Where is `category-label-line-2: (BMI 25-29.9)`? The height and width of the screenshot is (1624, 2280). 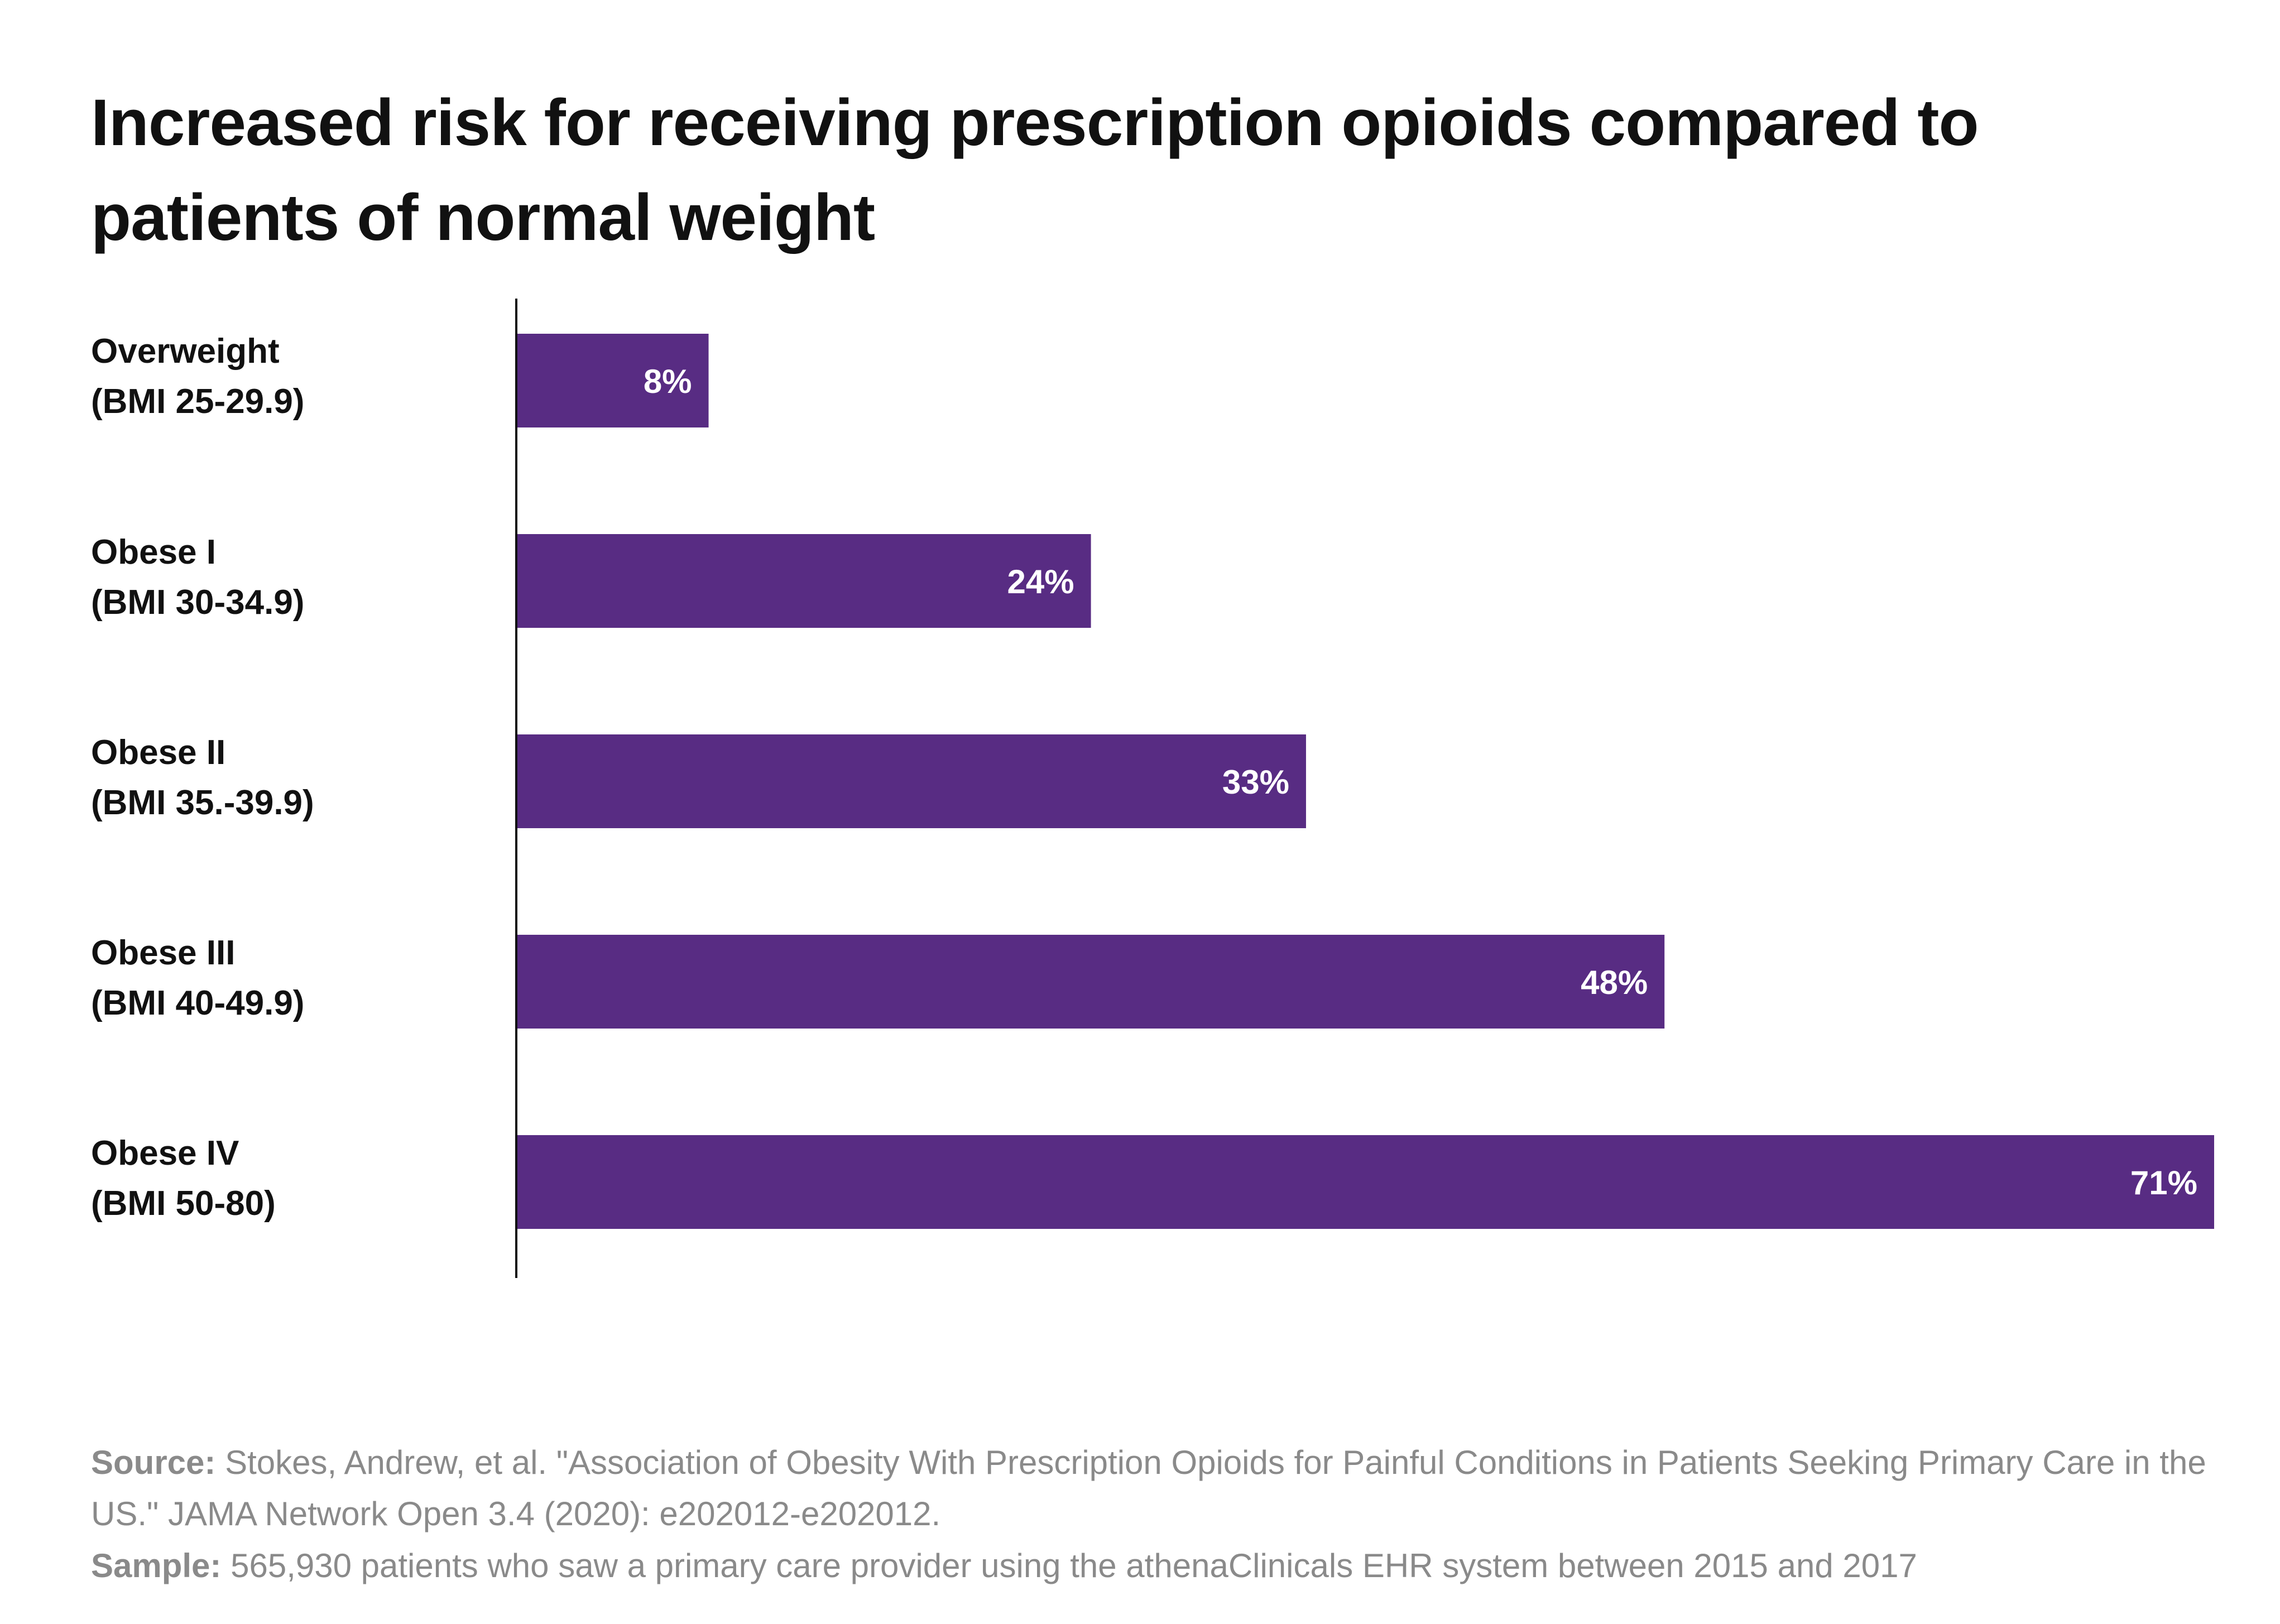 category-label-line-2: (BMI 25-29.9) is located at coordinates (198, 401).